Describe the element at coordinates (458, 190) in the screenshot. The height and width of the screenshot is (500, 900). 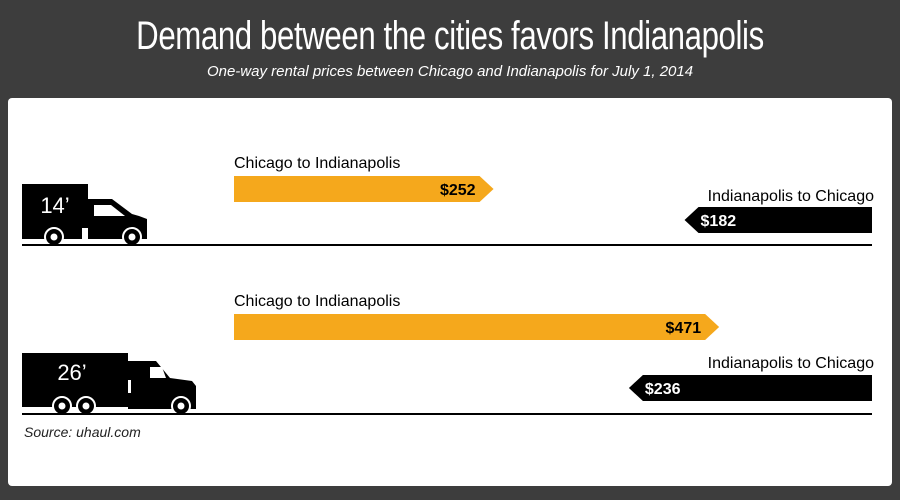
I see `value-label-chicago-to-indianapolis-14: $252` at that location.